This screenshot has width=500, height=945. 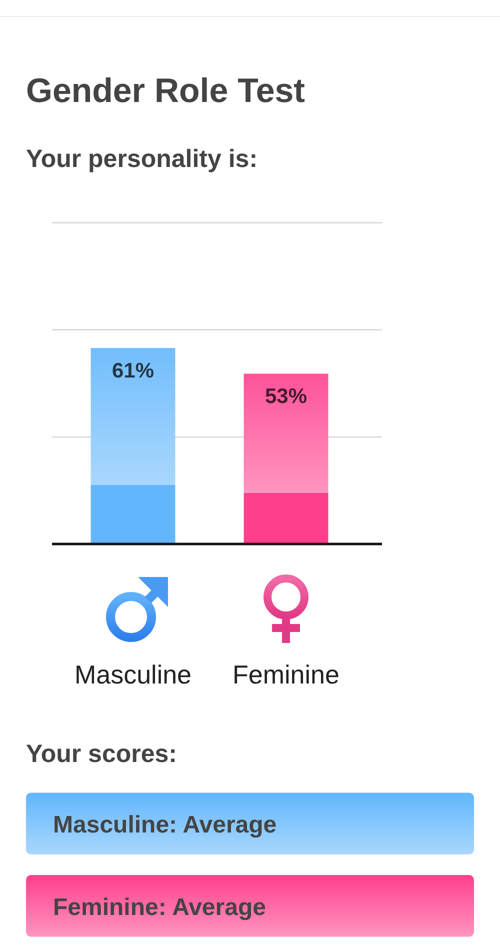 What do you see at coordinates (101, 754) in the screenshot?
I see `text: Your scores:` at bounding box center [101, 754].